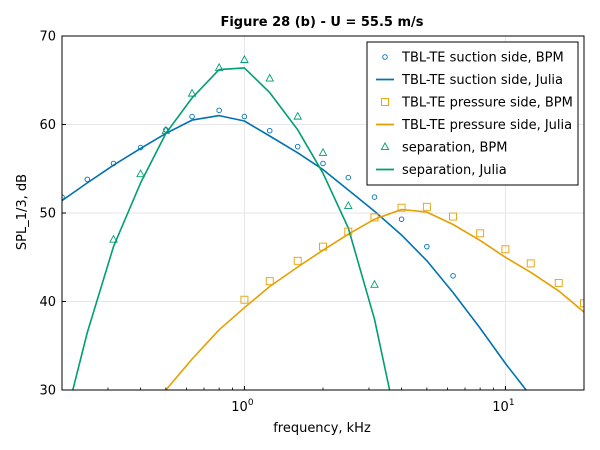 This screenshot has height=450, width=600. What do you see at coordinates (454, 170) in the screenshot?
I see `legend-label: separation, Julia` at bounding box center [454, 170].